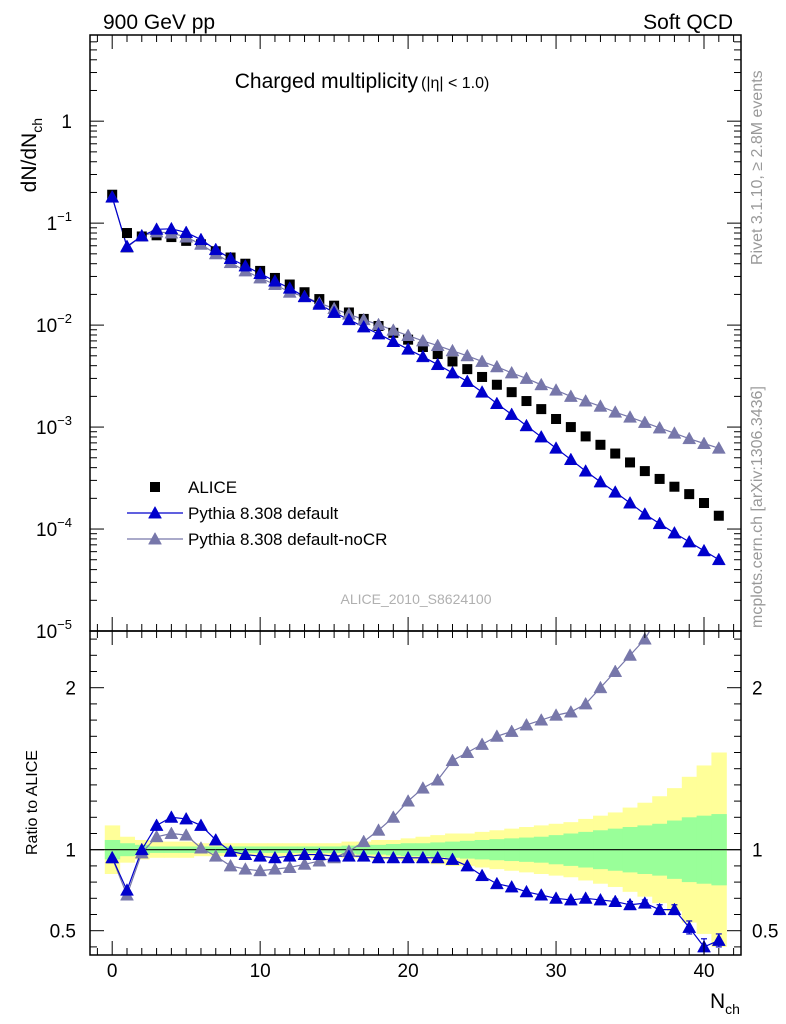 The width and height of the screenshot is (786, 1024). Describe the element at coordinates (63, 932) in the screenshot. I see `ratio-y-tick-label: 0.5` at that location.